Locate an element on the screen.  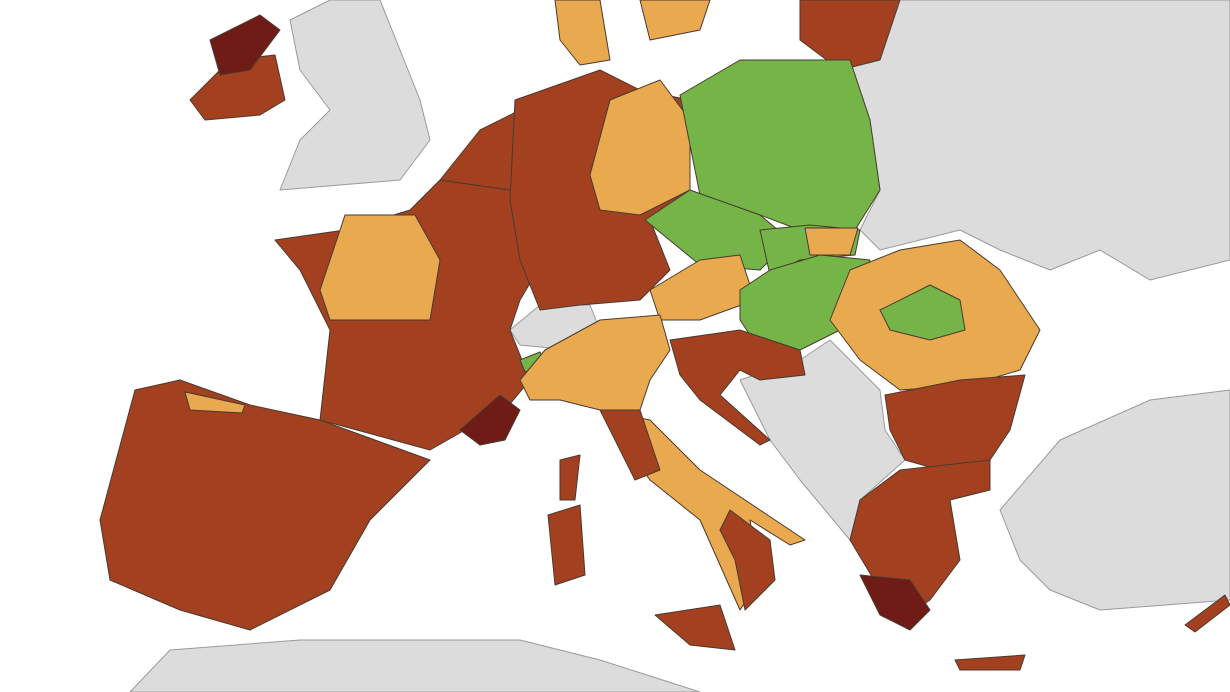
sweden is located at coordinates (675, 20).